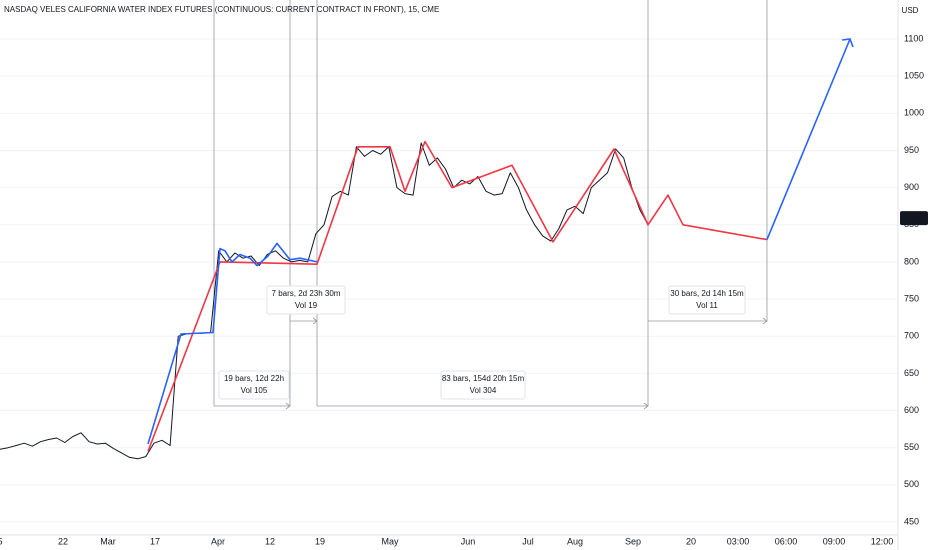 Image resolution: width=932 pixels, height=550 pixels. Describe the element at coordinates (914, 76) in the screenshot. I see `y-tick-label: 1050` at that location.